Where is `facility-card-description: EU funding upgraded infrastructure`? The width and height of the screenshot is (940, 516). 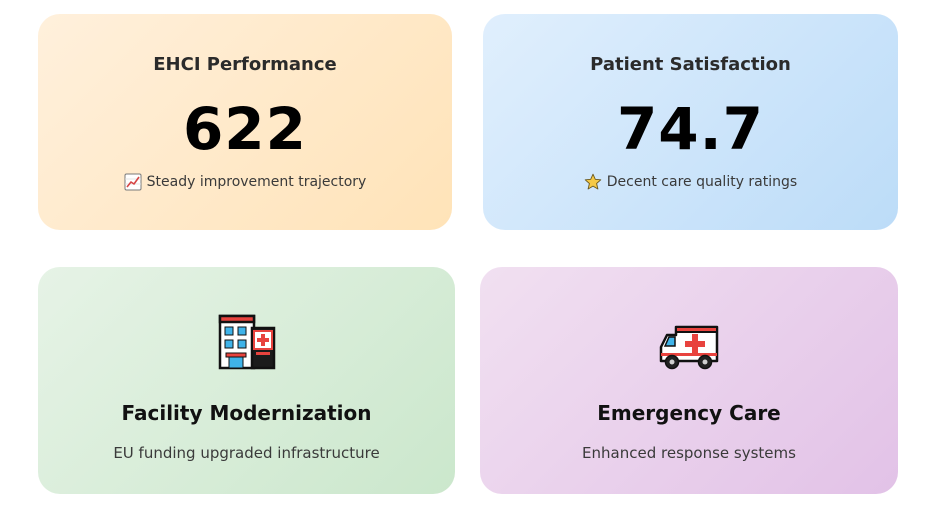 facility-card-description: EU funding upgraded infrastructure is located at coordinates (246, 453).